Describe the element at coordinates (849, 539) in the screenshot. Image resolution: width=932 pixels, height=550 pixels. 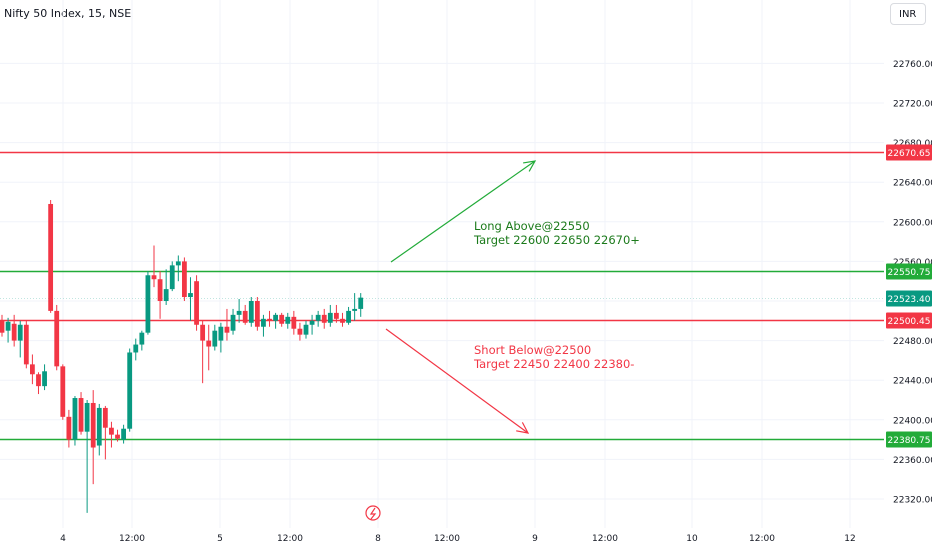
I see `x-tick-10: 12` at that location.